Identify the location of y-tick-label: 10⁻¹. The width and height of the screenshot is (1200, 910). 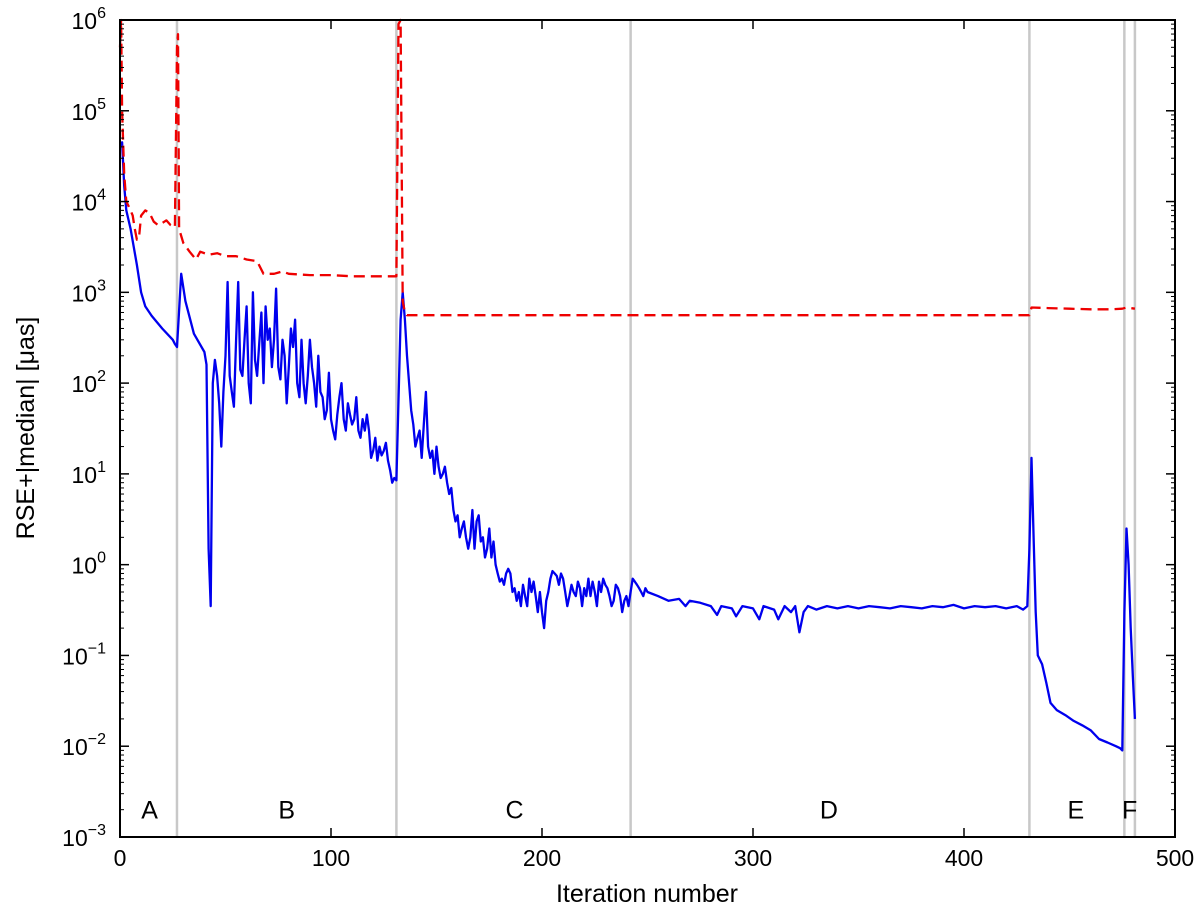
(84, 654).